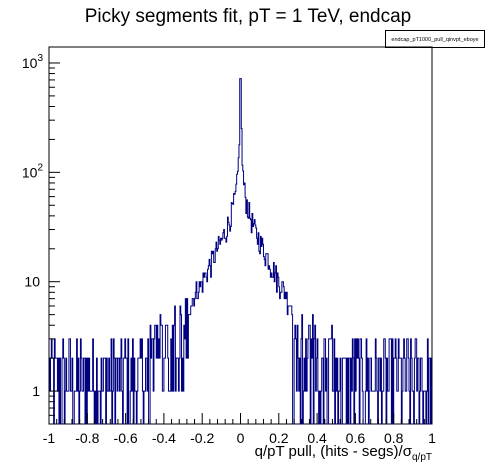 The image size is (496, 472). Describe the element at coordinates (394, 438) in the screenshot. I see `x-tick-label: 0.8` at that location.